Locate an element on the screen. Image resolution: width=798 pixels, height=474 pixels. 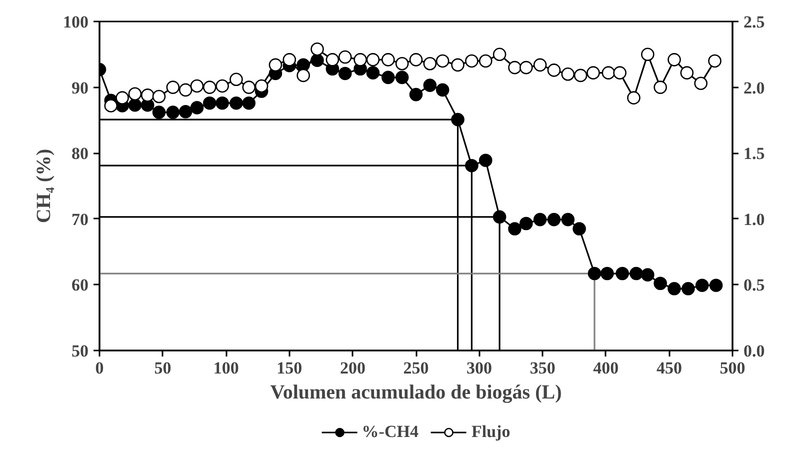
x-tick-label: 100 is located at coordinates (226, 368).